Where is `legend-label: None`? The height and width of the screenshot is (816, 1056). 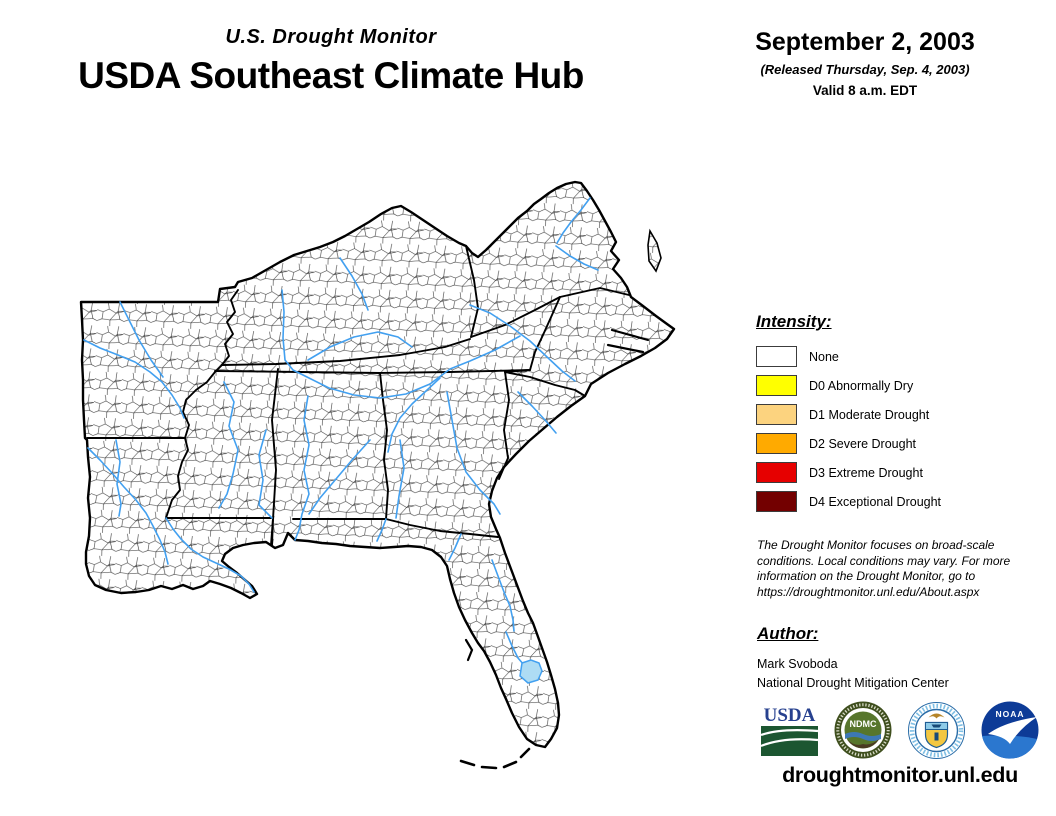
legend-label: None is located at coordinates (824, 356).